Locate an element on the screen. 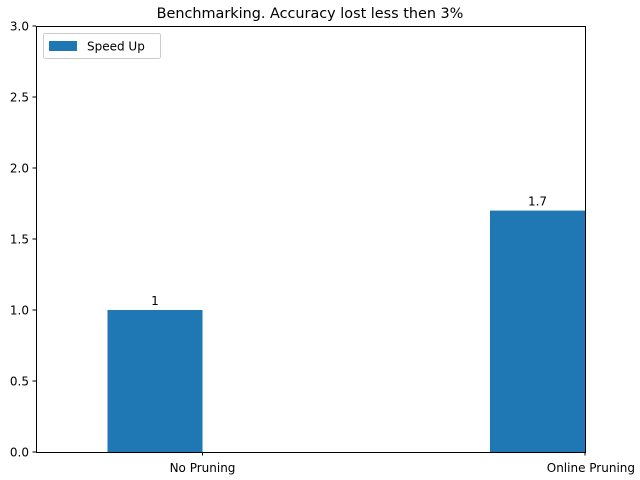 The height and width of the screenshot is (480, 640). x-axis: No Pruning Online Pruning is located at coordinates (402, 463).